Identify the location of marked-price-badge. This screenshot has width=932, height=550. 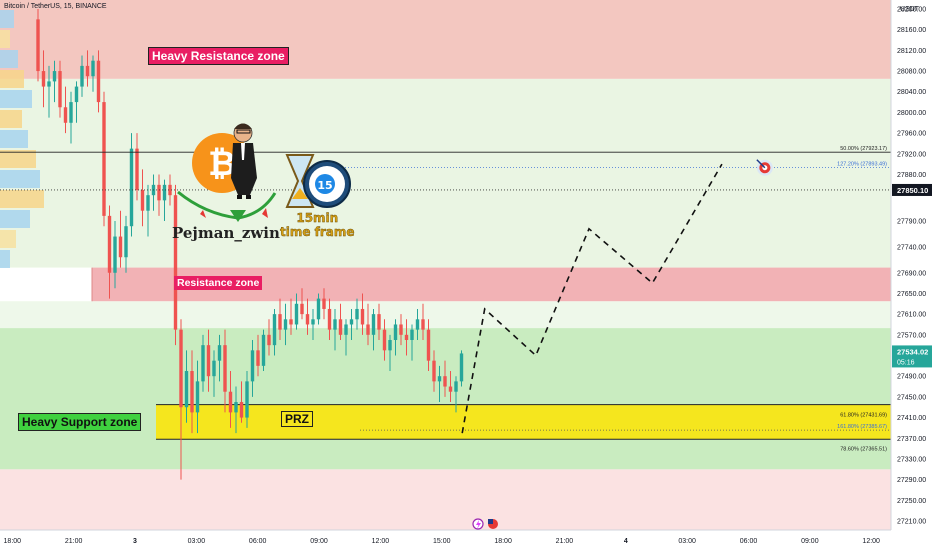
(912, 189).